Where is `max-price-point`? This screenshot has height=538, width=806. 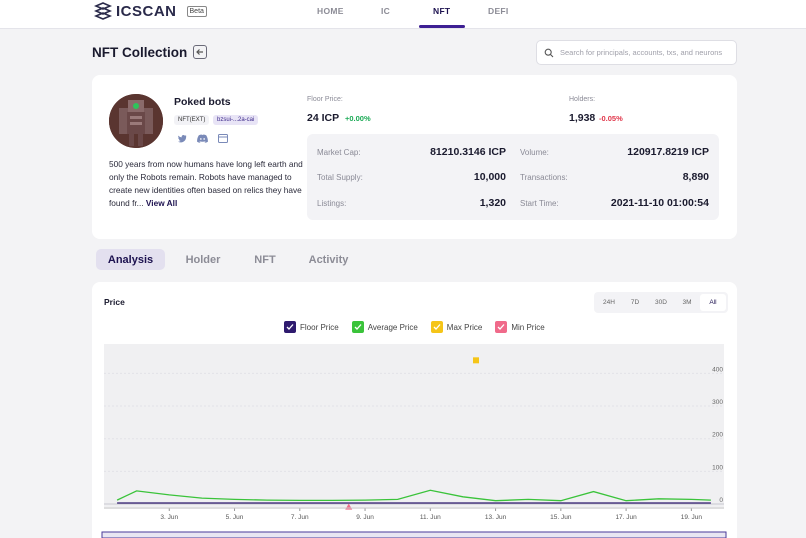
max-price-point is located at coordinates (476, 360).